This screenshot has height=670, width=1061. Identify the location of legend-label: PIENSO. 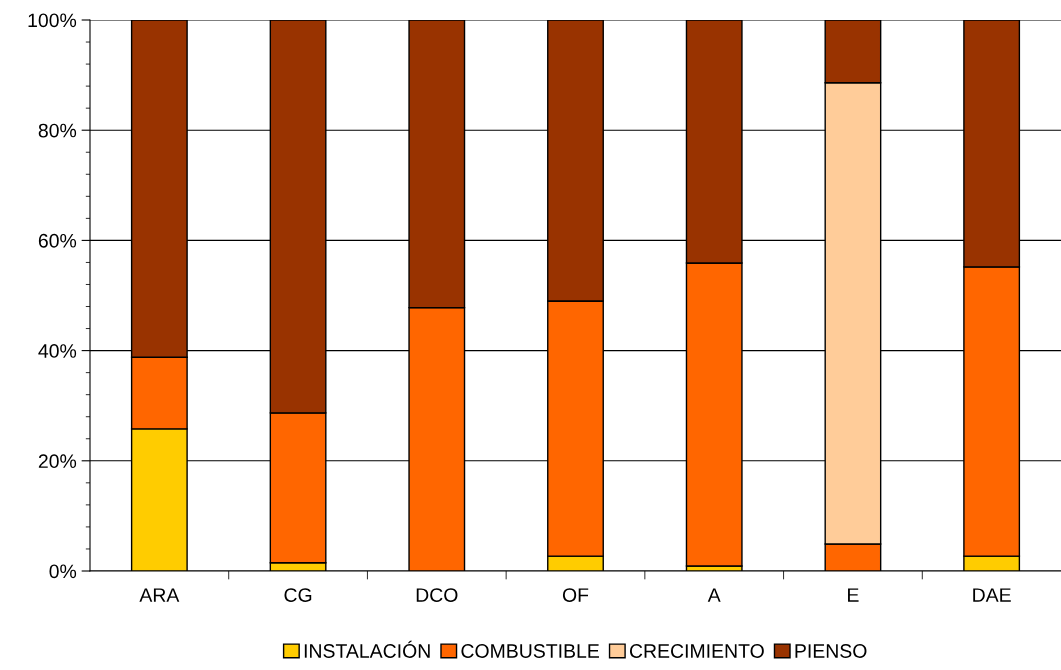
(831, 651).